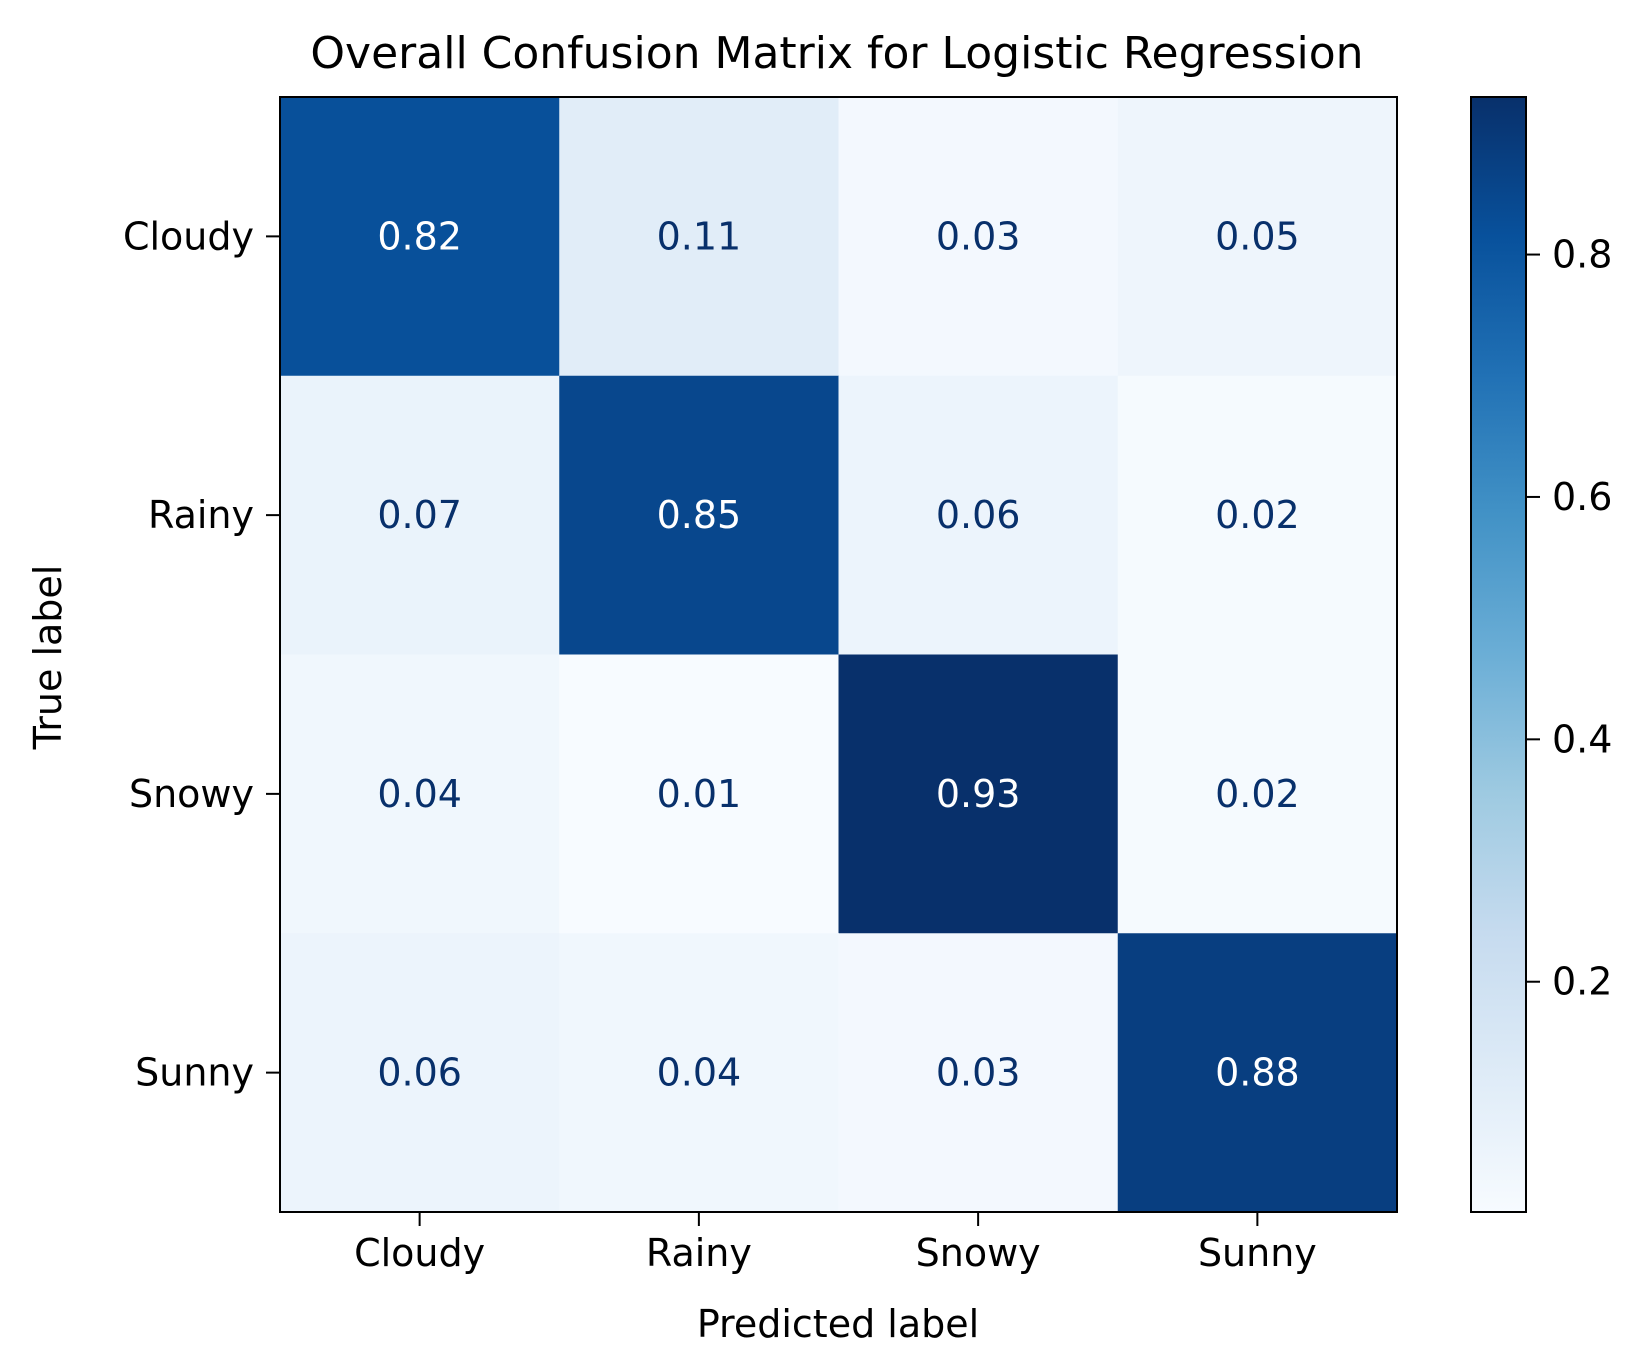 This screenshot has width=1649, height=1371. I want to click on y-tick-label: Cloudy, so click(188, 236).